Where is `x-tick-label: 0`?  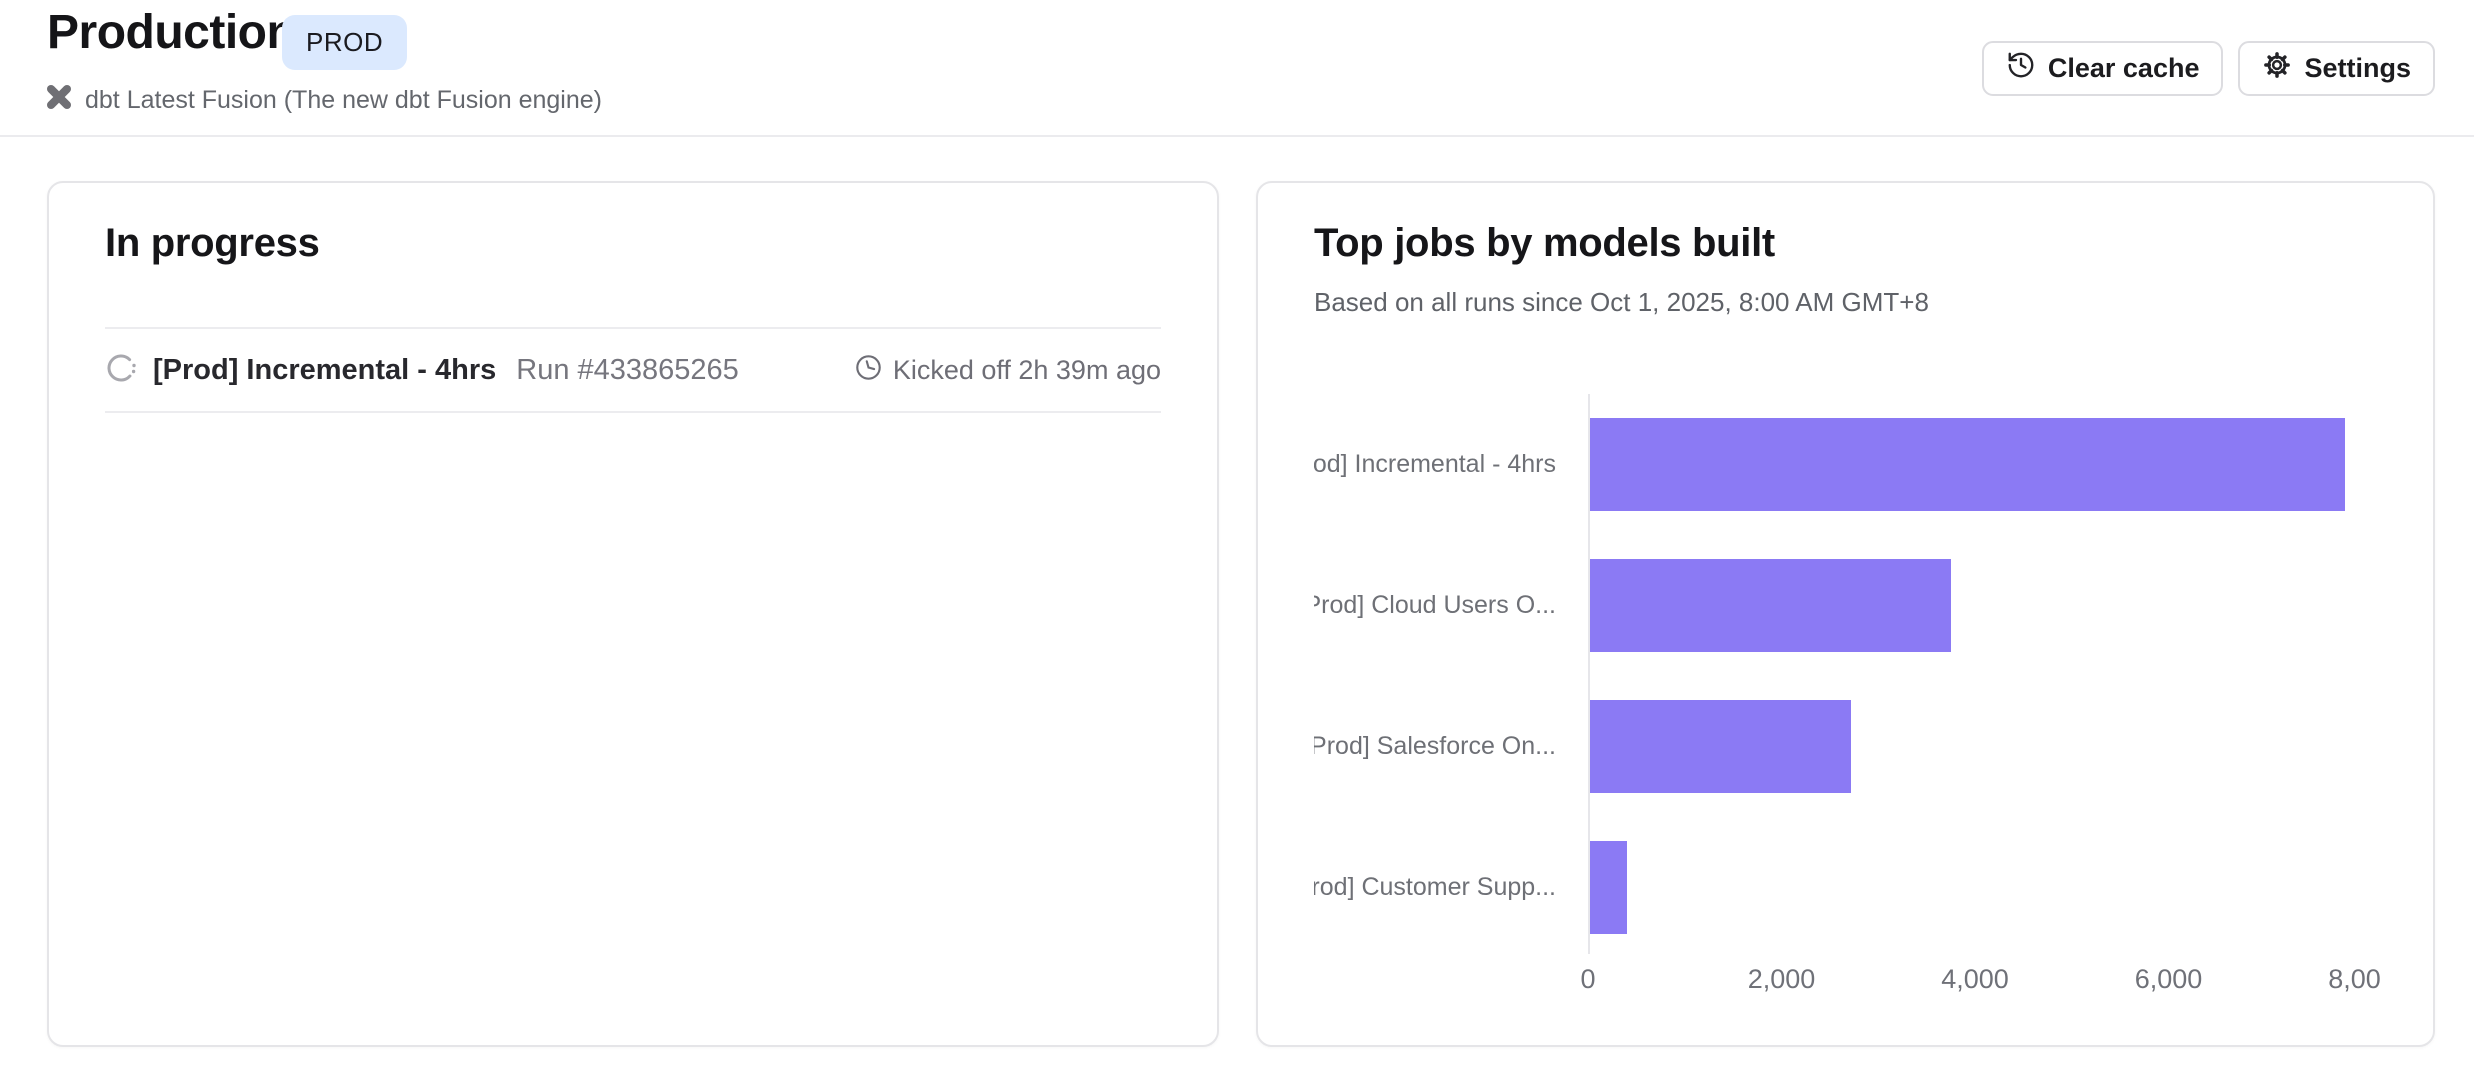
x-tick-label: 0 is located at coordinates (1588, 979).